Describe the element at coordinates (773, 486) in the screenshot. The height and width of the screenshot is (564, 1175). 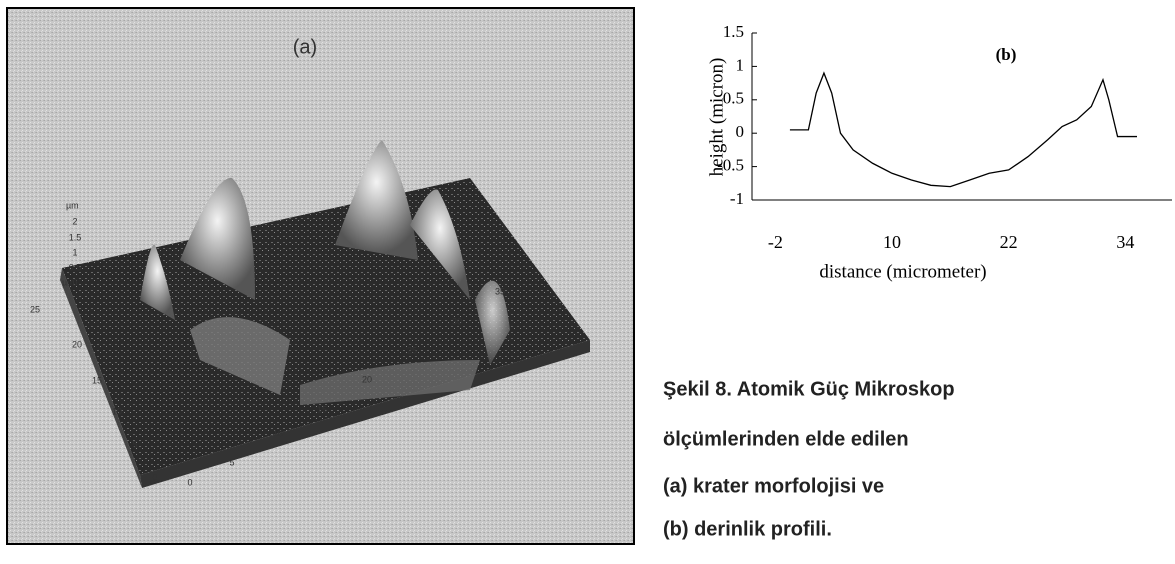
I see `caption-line: (a) krater morfolojisi ve` at that location.